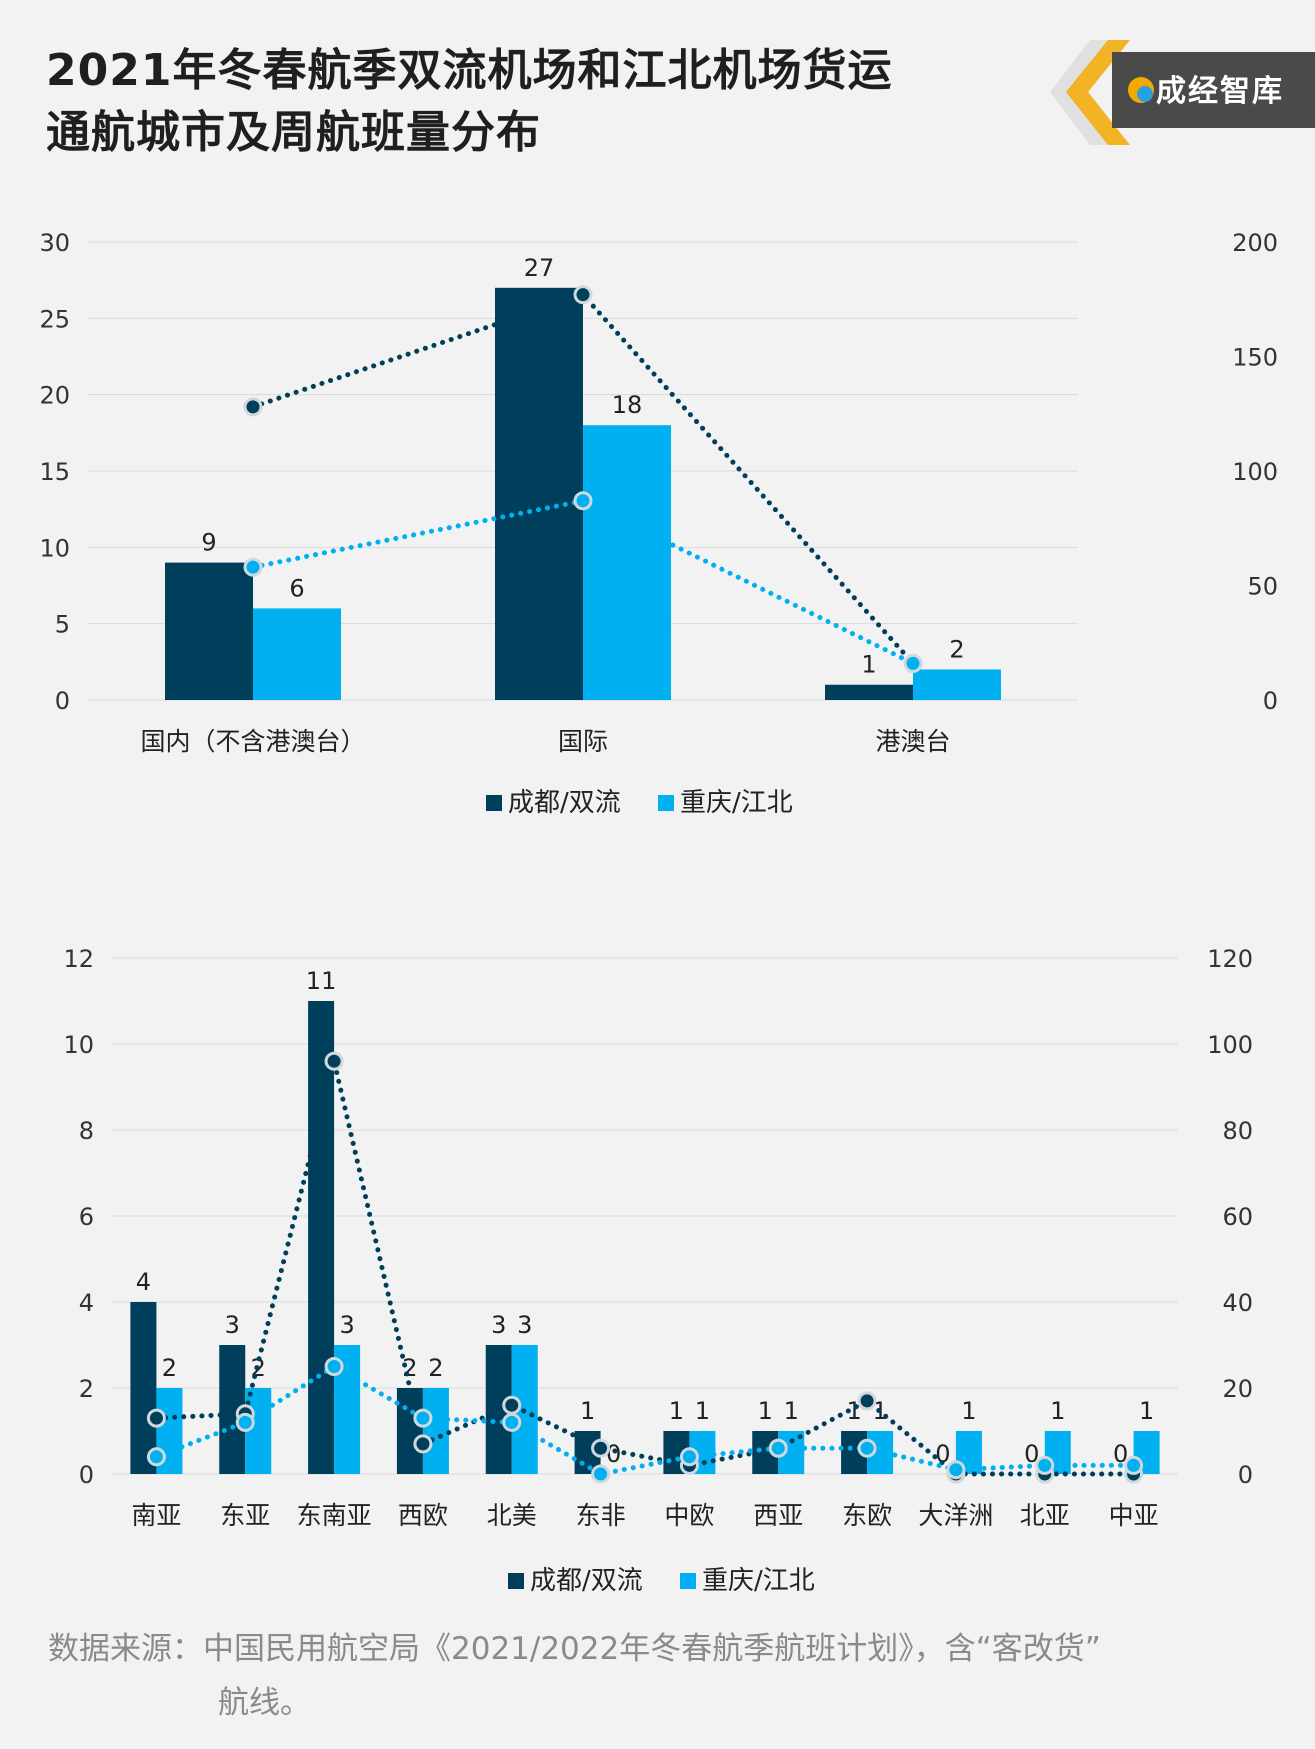  What do you see at coordinates (334, 1515) in the screenshot?
I see `category-label: 东南亚` at bounding box center [334, 1515].